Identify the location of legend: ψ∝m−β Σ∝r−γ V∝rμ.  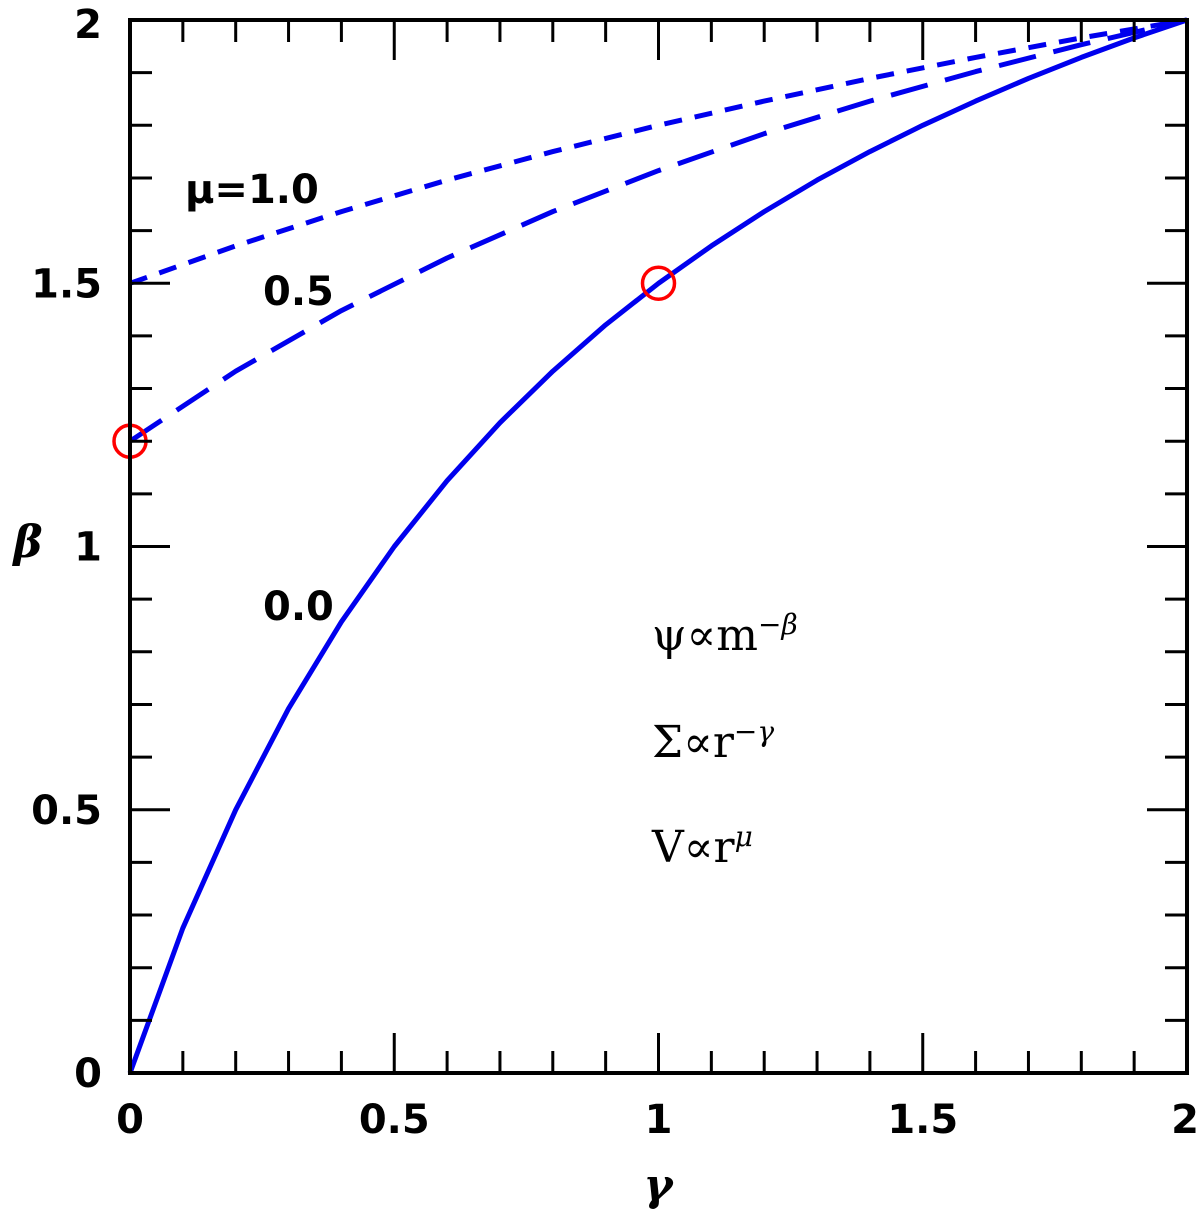
(724, 740).